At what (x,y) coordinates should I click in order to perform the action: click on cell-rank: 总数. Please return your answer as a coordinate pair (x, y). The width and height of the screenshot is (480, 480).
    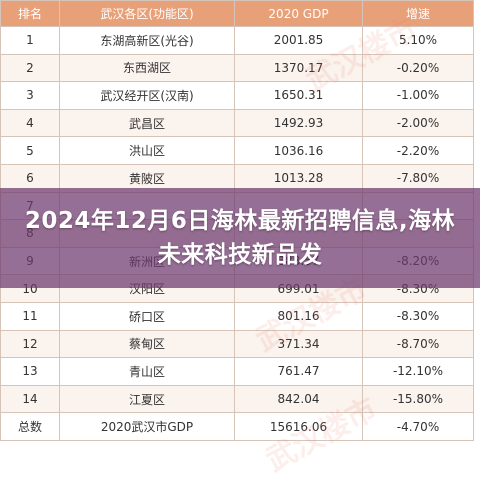
    Looking at the image, I should click on (30, 426).